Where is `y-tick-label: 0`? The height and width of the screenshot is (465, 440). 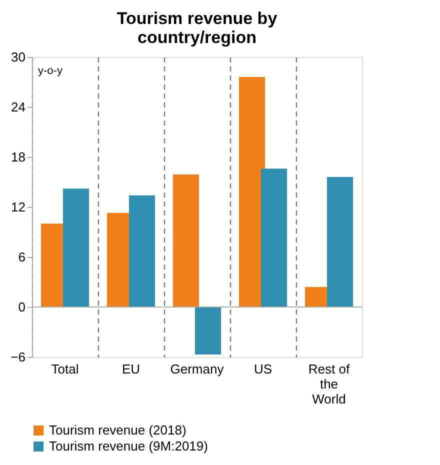 y-tick-label: 0 is located at coordinates (22, 307).